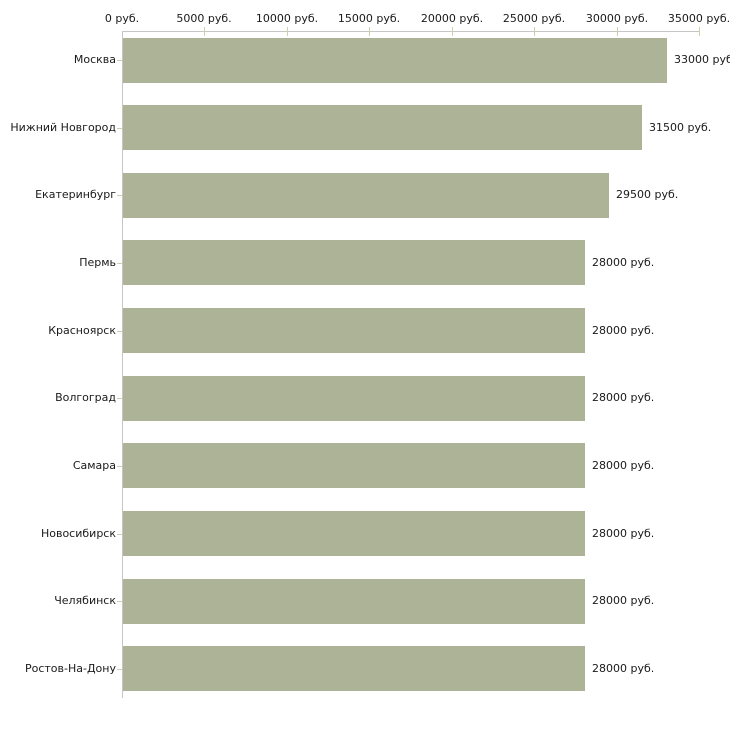  What do you see at coordinates (63, 127) in the screenshot?
I see `category-label: Нижний Новгород` at bounding box center [63, 127].